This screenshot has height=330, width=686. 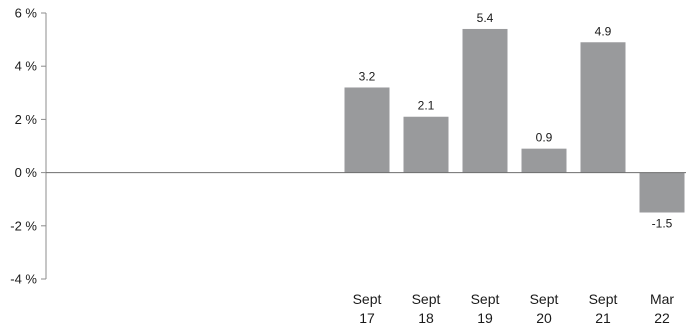 I want to click on axis-layer: 6 % 4 % 2 % 0 % -2 % -4 %, so click(x=28, y=146).